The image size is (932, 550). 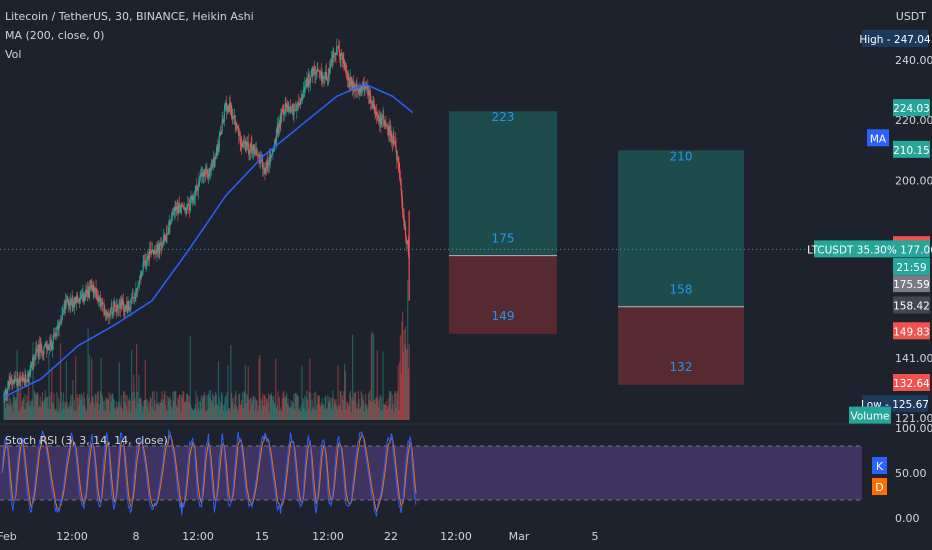 What do you see at coordinates (86, 440) in the screenshot?
I see `stoch-rsi-legend: Stoch RSI (3, 3, 14, 14, close)` at bounding box center [86, 440].